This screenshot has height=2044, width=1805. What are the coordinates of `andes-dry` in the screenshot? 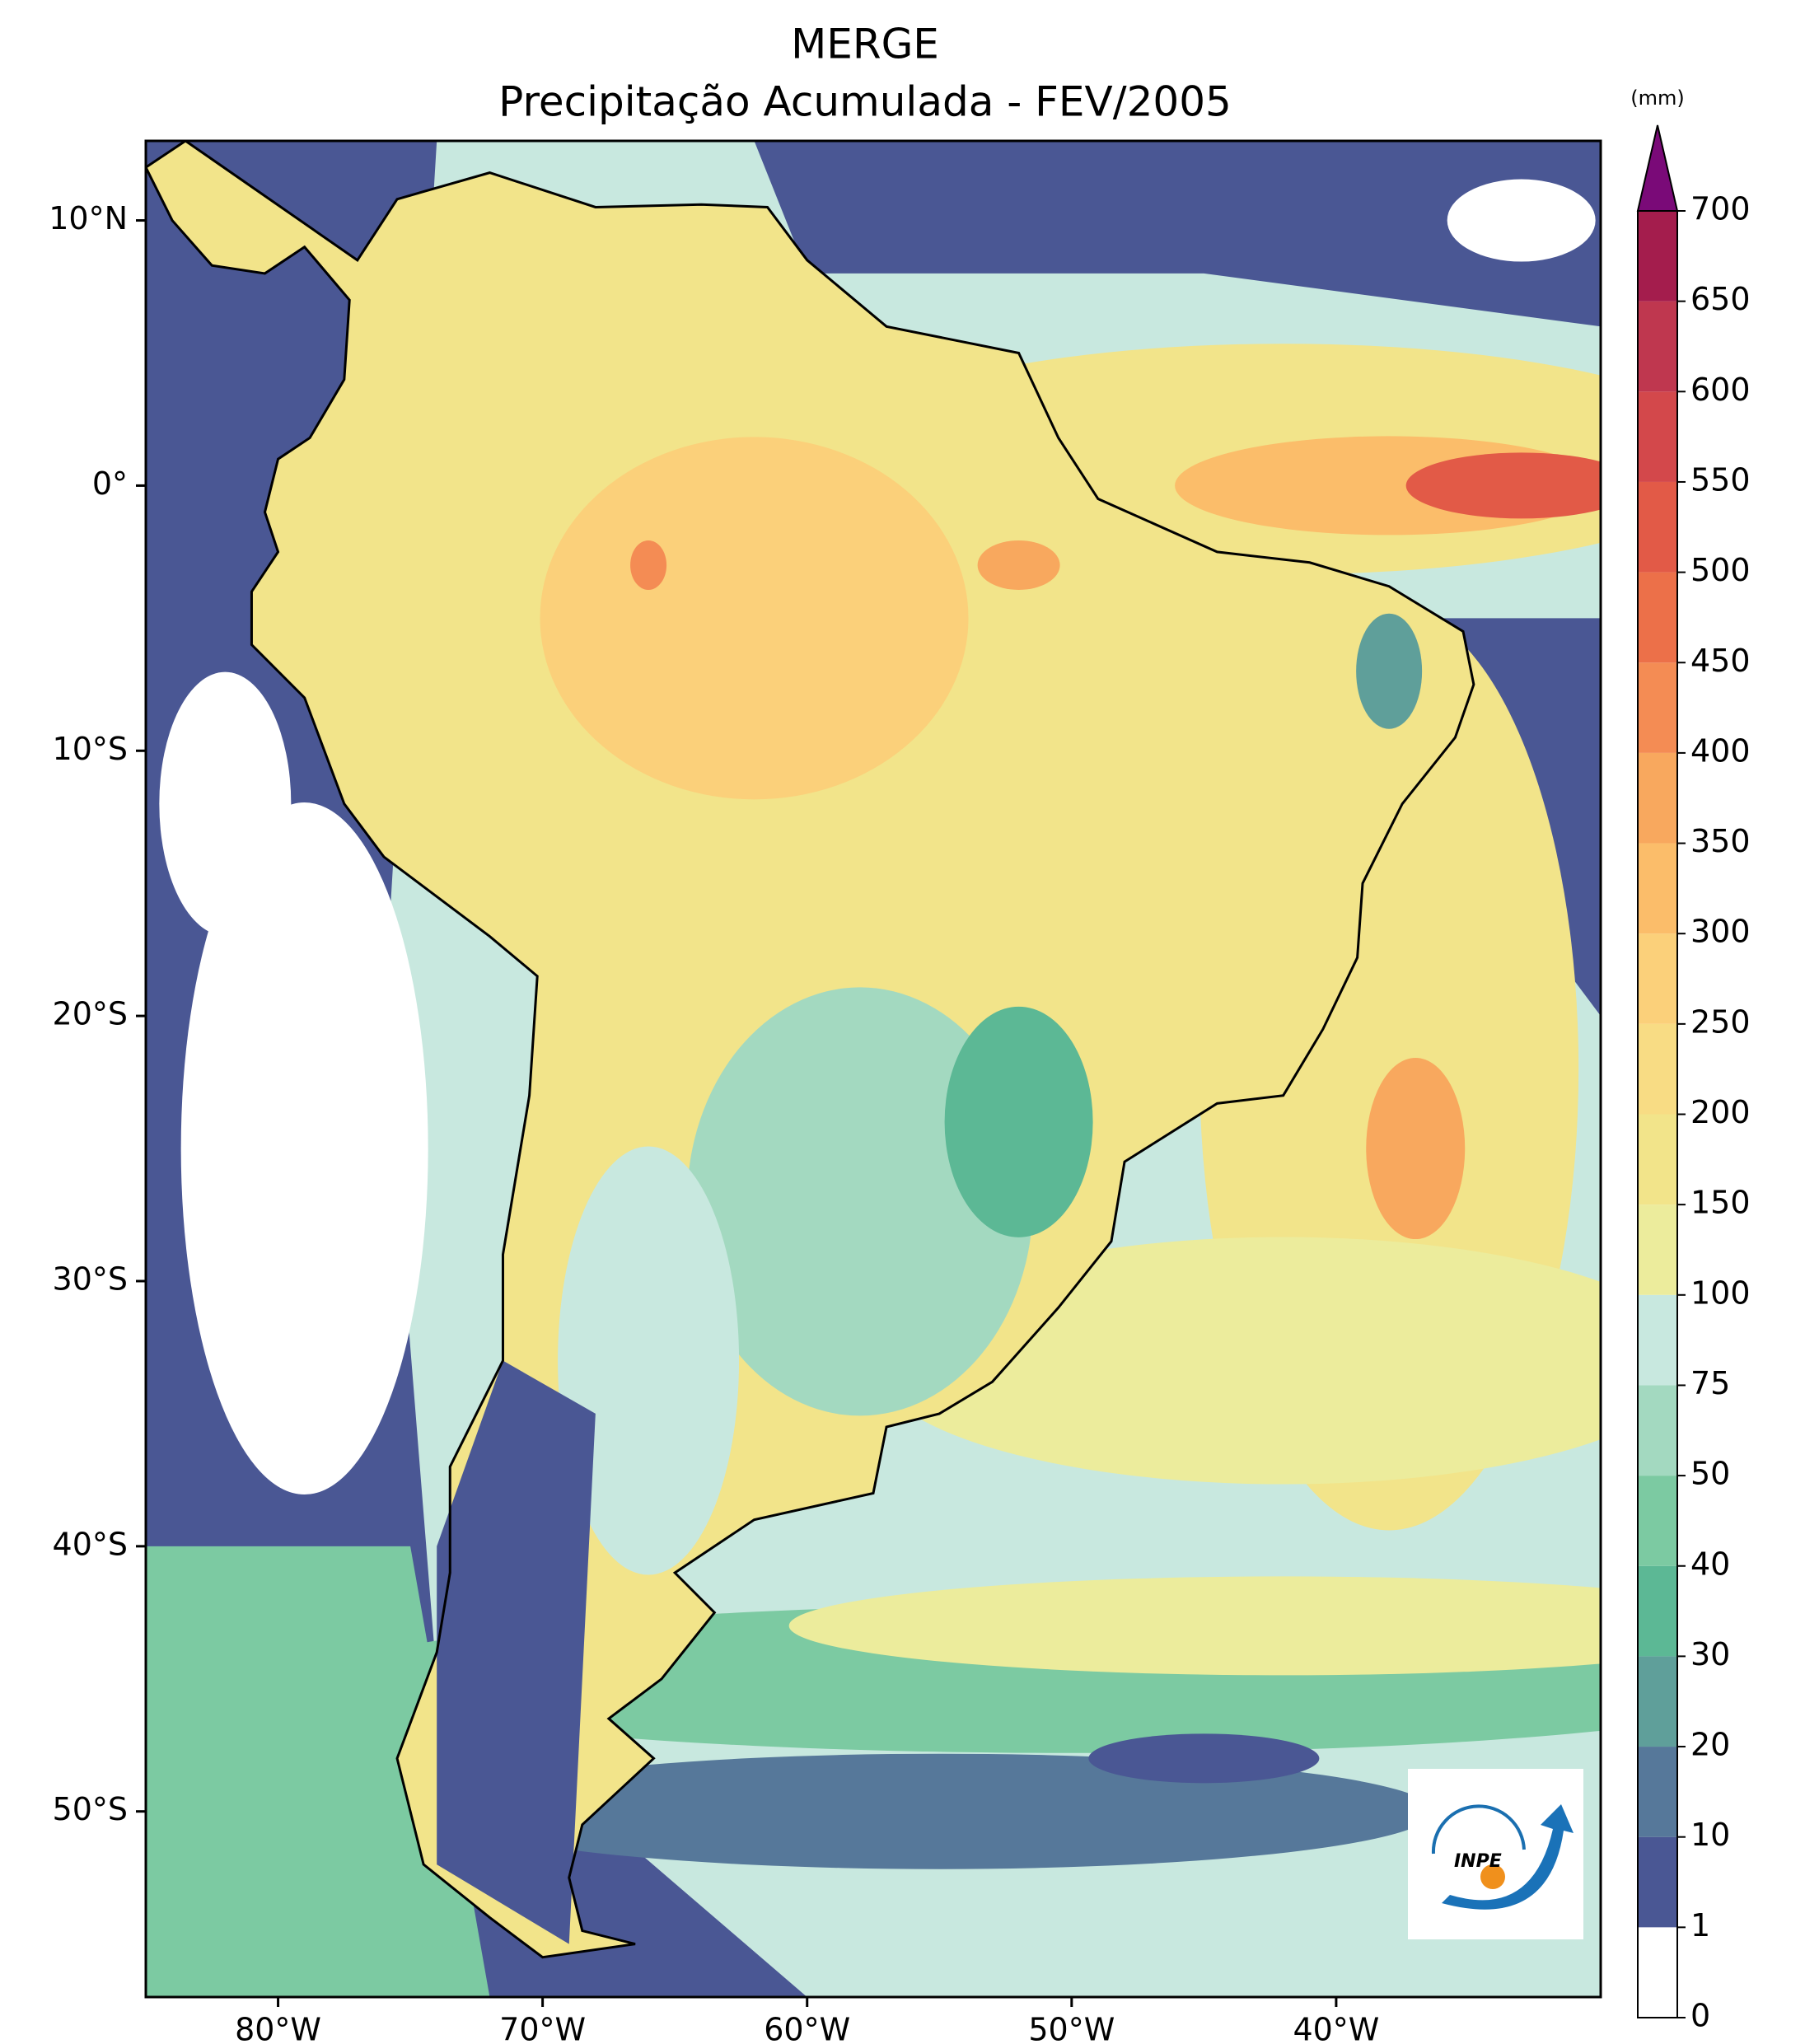 It's located at (517, 1652).